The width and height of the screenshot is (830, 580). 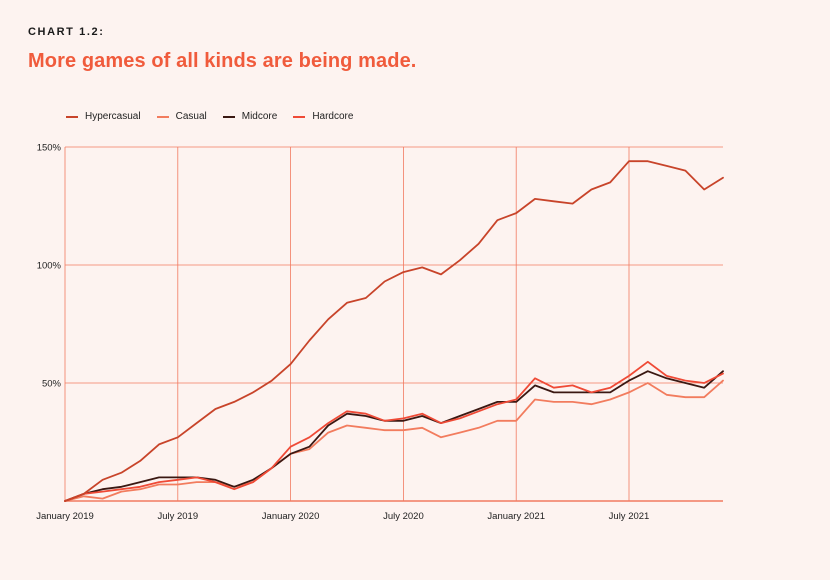 I want to click on y-tick-label: 100%, so click(x=49, y=266).